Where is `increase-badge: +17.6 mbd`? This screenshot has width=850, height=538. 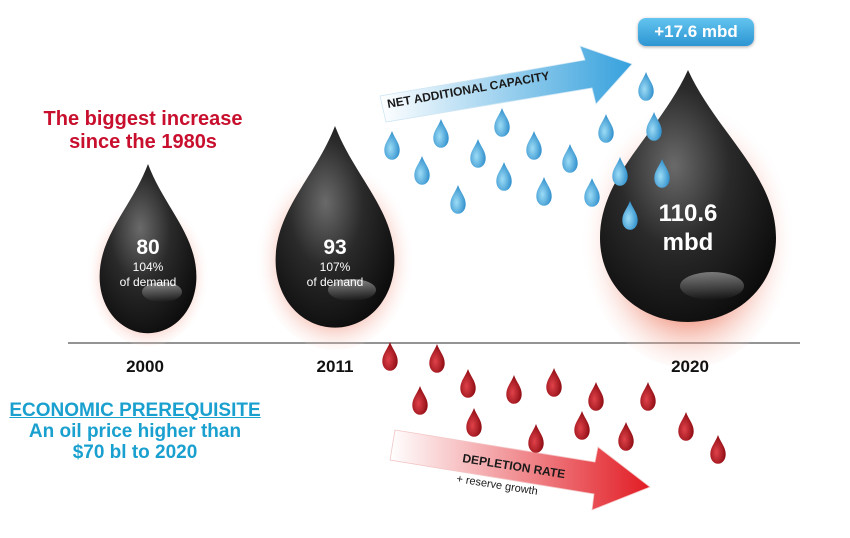
increase-badge: +17.6 mbd is located at coordinates (696, 32).